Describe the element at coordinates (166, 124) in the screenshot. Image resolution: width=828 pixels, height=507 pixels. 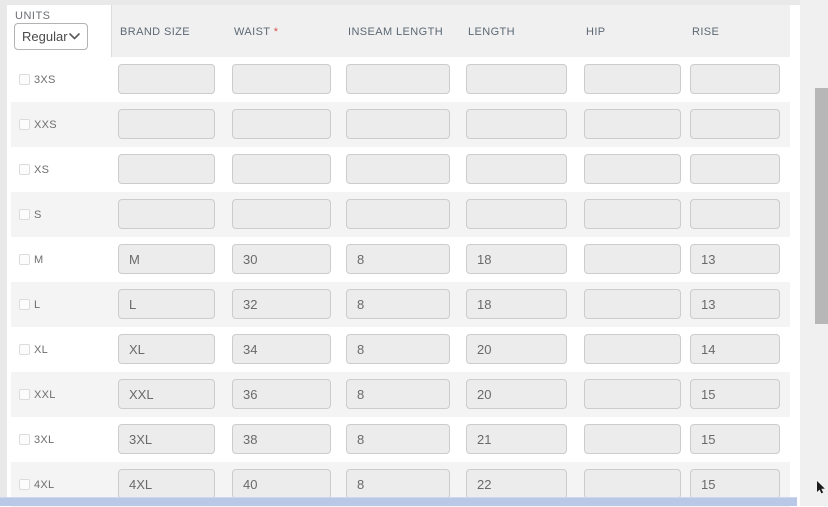
I see `brand_size-input-xxs` at that location.